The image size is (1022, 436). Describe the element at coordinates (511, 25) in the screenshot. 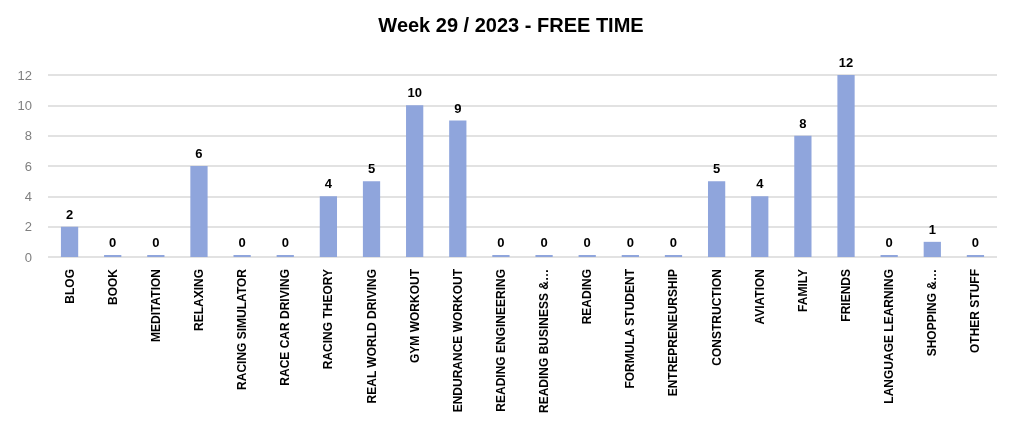

I see `chart-title: Week 29 / 2023 - FREE TIME` at that location.